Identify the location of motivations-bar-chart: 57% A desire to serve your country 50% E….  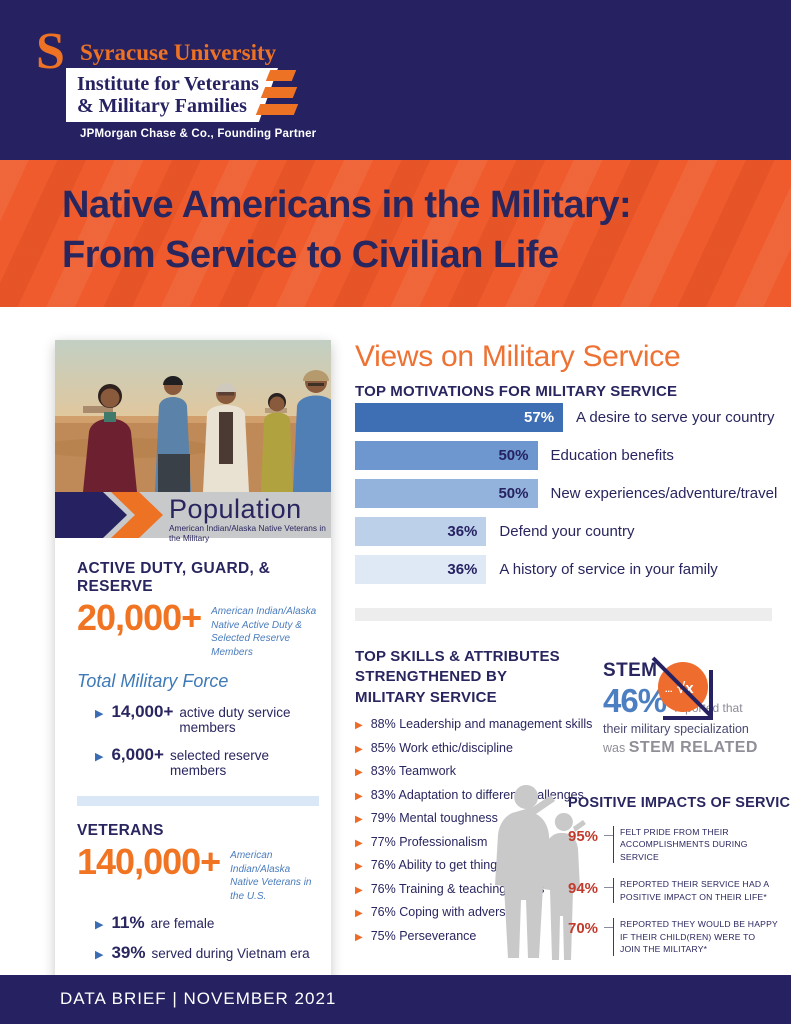
(566, 498).